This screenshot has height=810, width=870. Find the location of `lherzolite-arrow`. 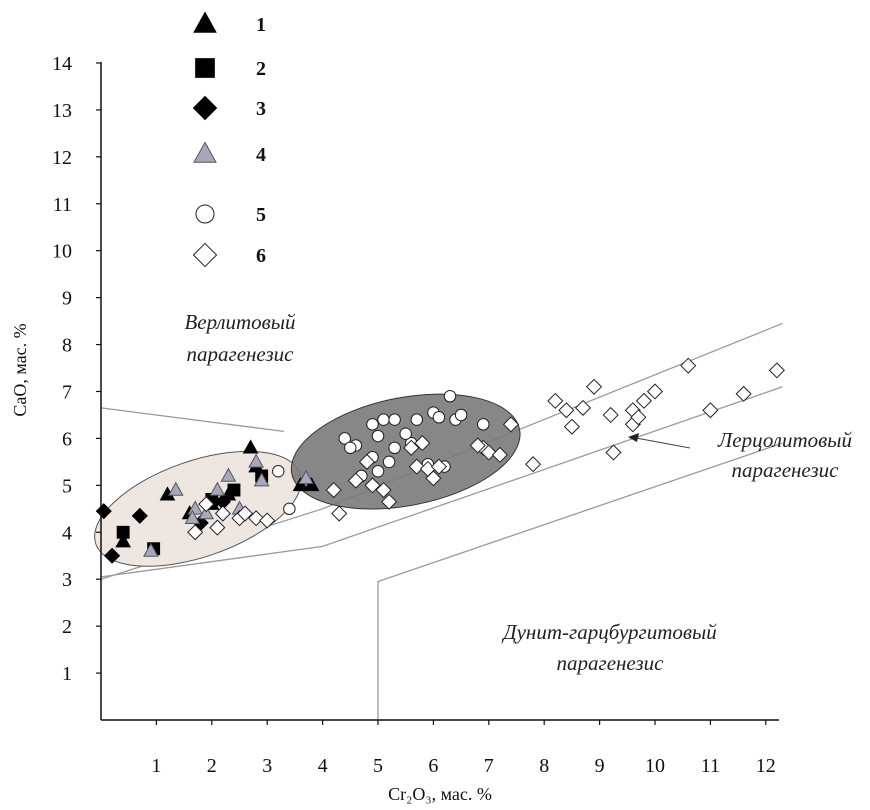

lherzolite-arrow is located at coordinates (659, 441).